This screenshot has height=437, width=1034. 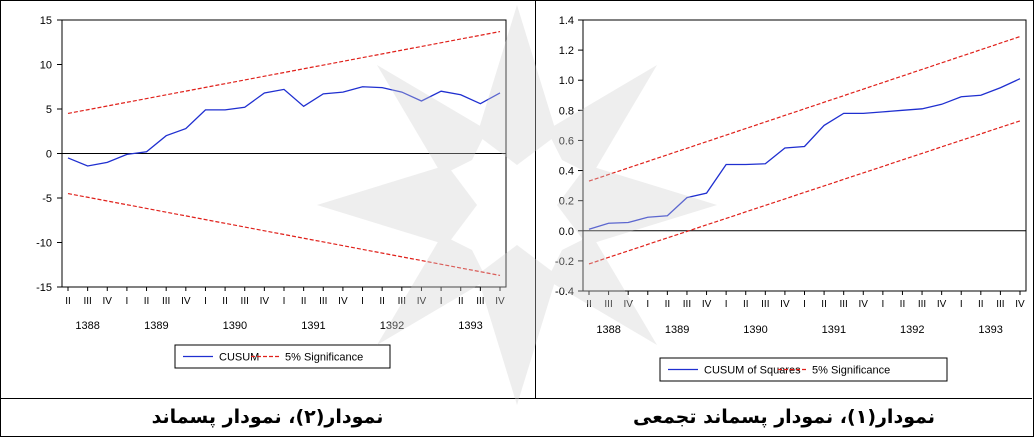 What do you see at coordinates (564, 262) in the screenshot?
I see `y-tick-label: -0.2` at bounding box center [564, 262].